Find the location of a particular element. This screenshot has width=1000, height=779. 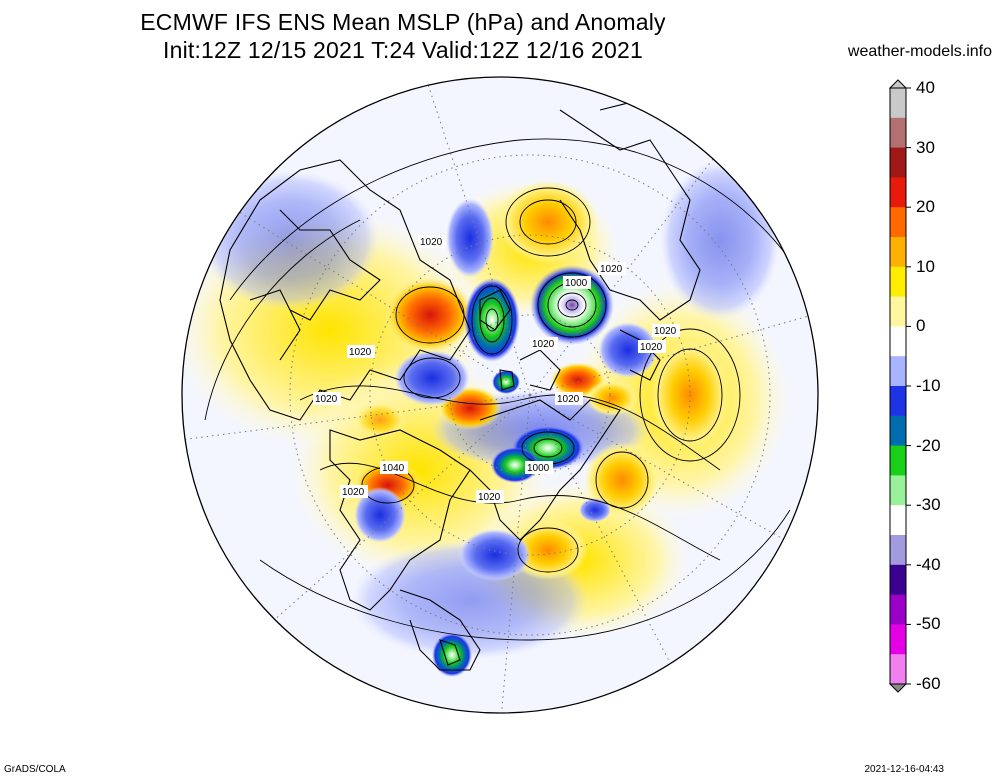

colorbar-tick-label: -40 is located at coordinates (928, 564).